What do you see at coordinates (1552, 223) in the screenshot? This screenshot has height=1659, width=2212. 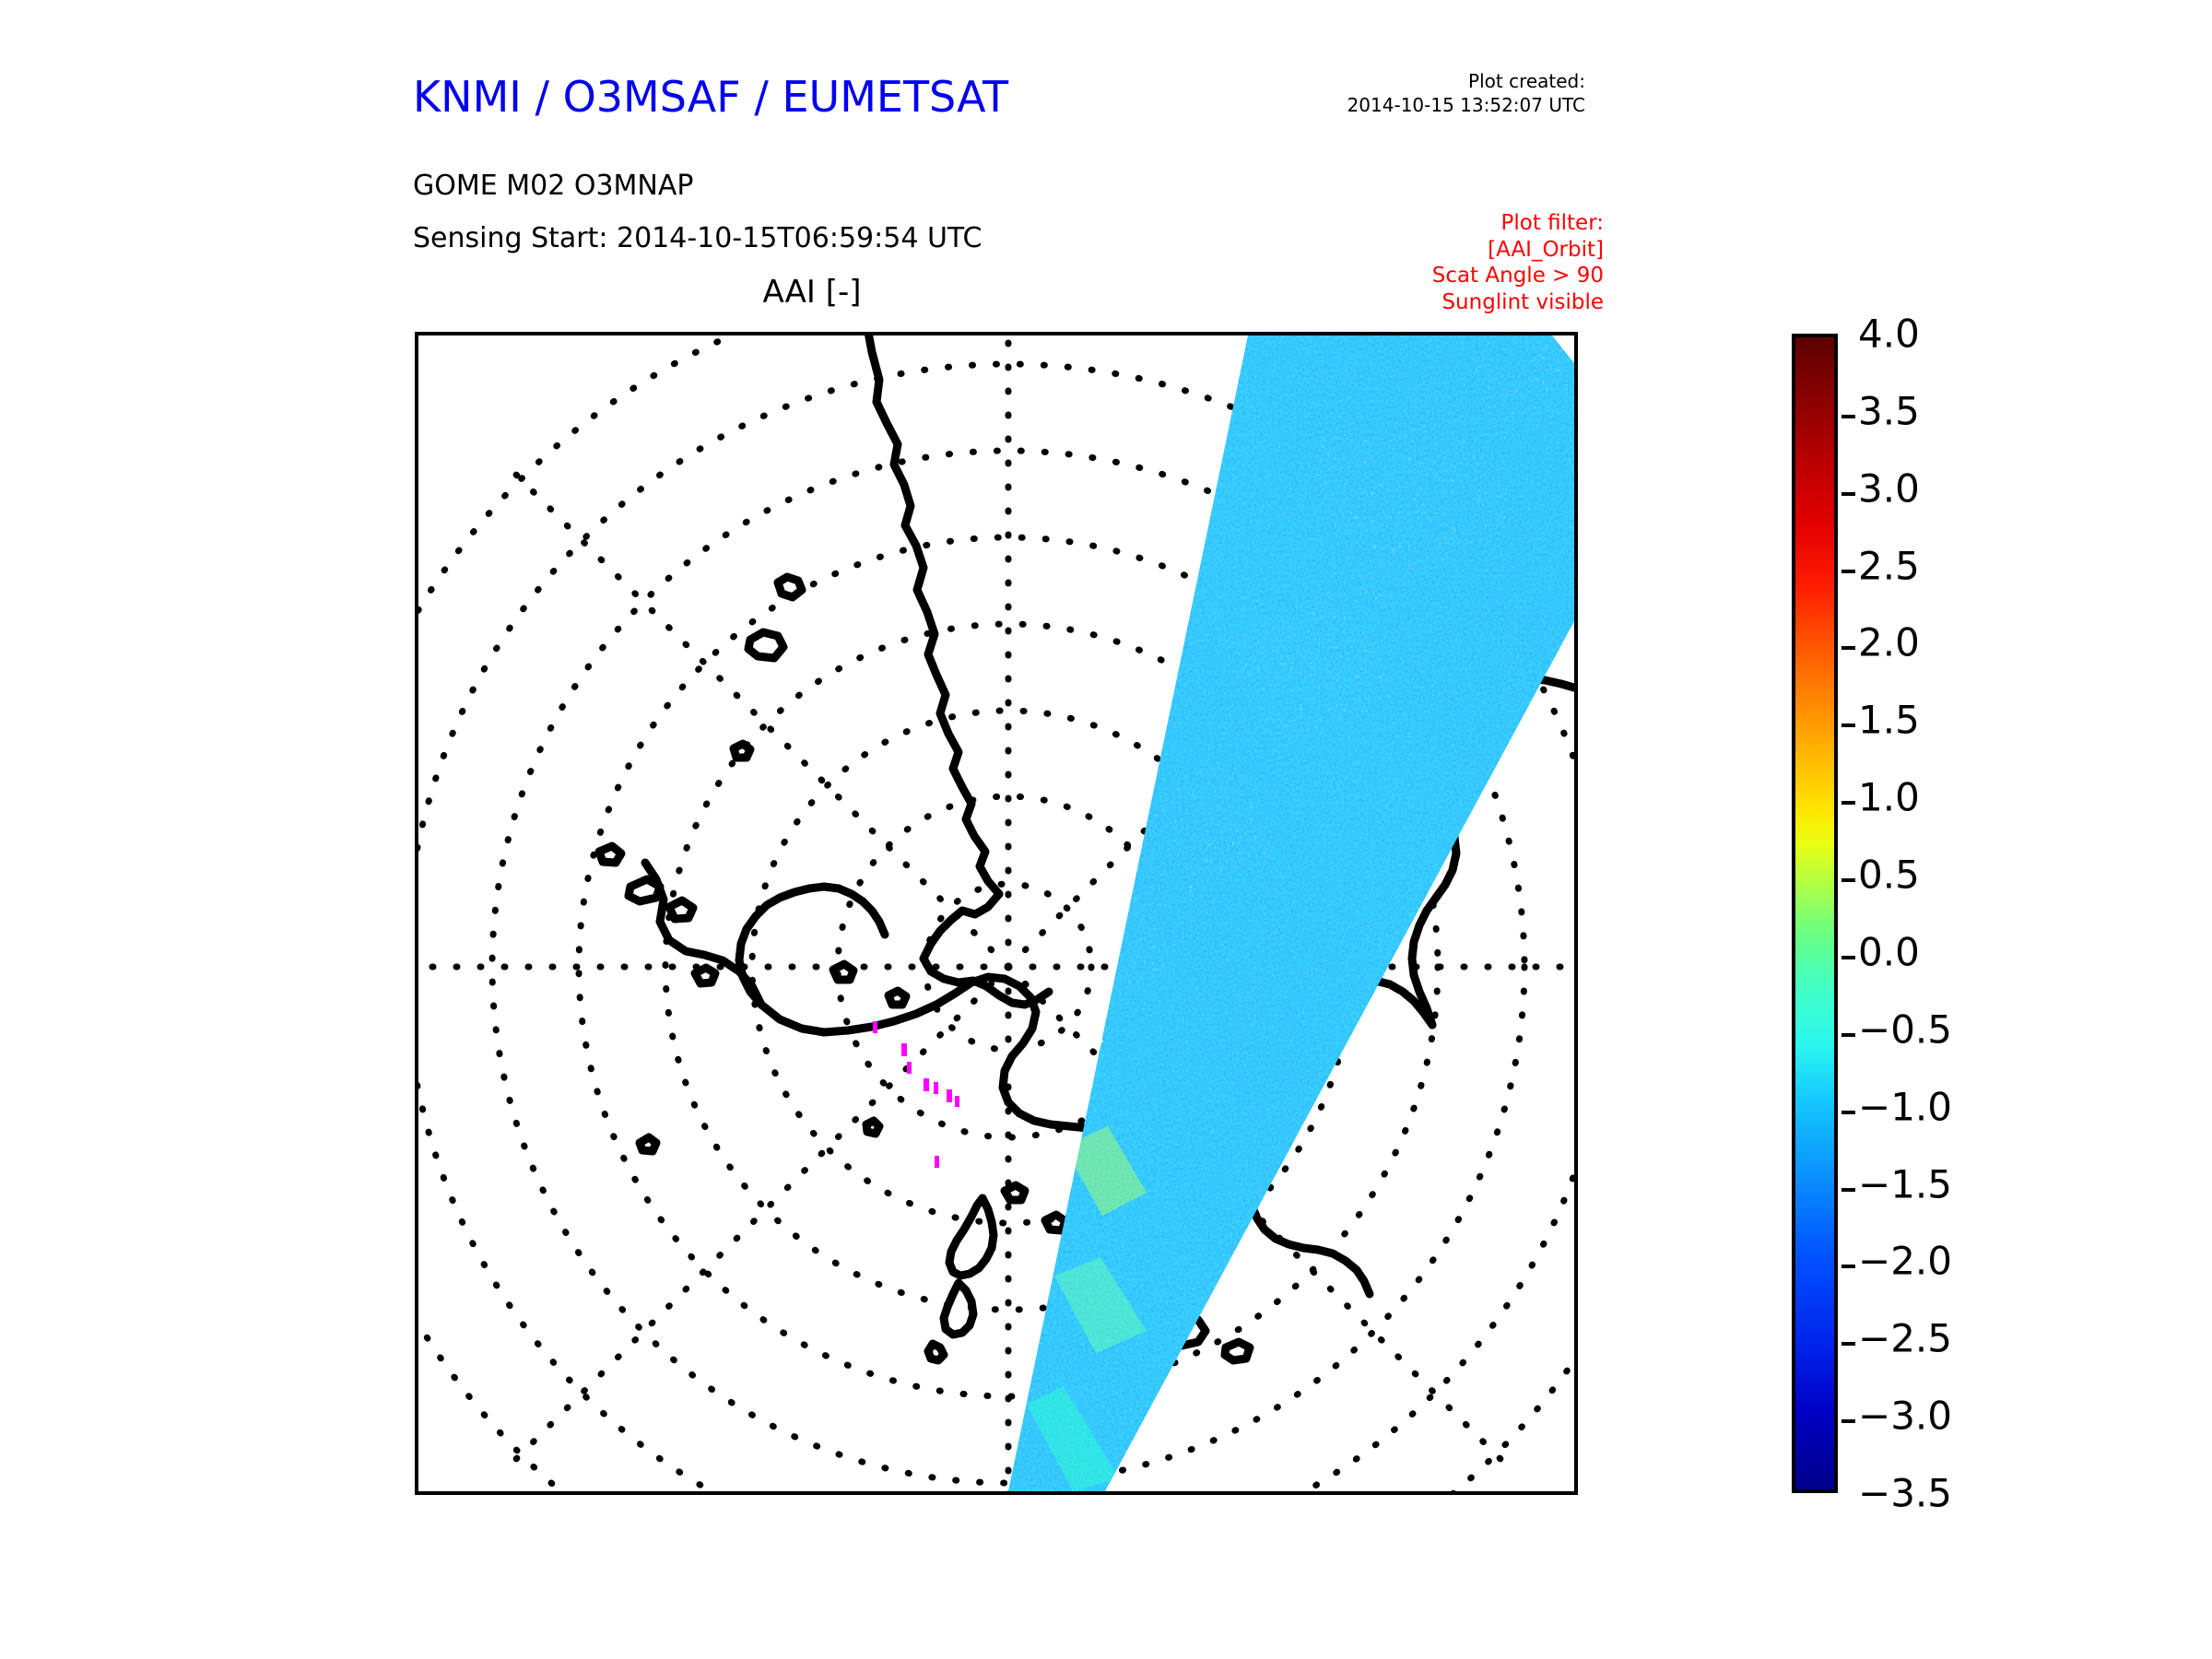 I see `plot-filter-label: Plot filter:` at bounding box center [1552, 223].